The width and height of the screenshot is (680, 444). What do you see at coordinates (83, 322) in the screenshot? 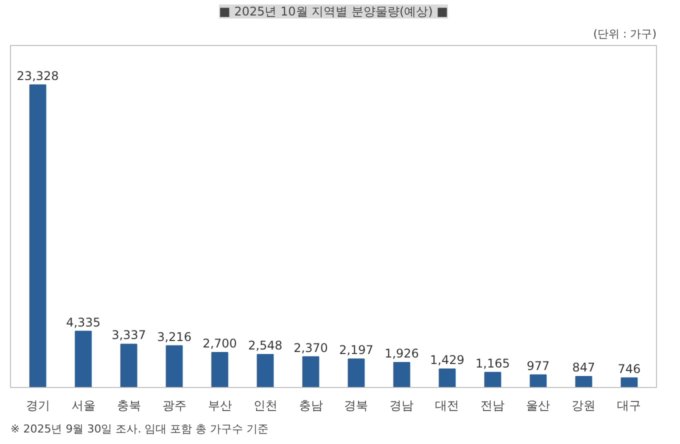
I see `data-label: 4,335` at bounding box center [83, 322].